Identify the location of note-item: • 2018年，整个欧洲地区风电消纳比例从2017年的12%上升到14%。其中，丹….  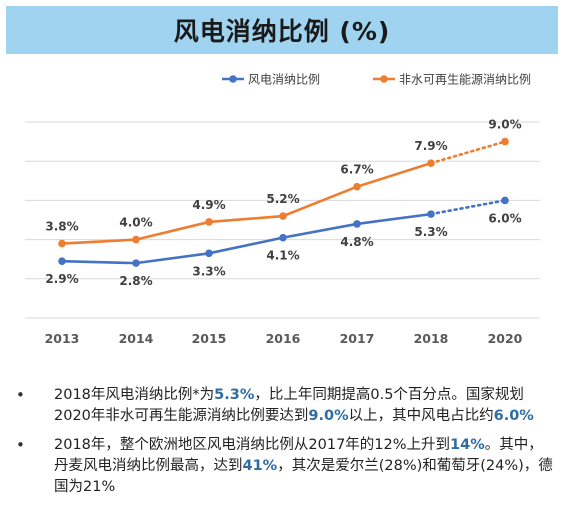
(282, 466).